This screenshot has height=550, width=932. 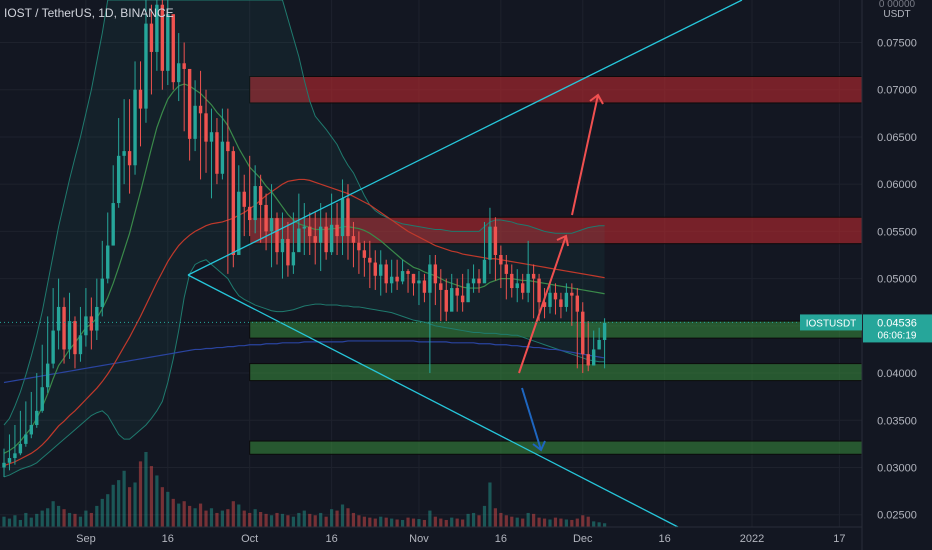 I want to click on x-tick-label: 17, so click(x=839, y=539).